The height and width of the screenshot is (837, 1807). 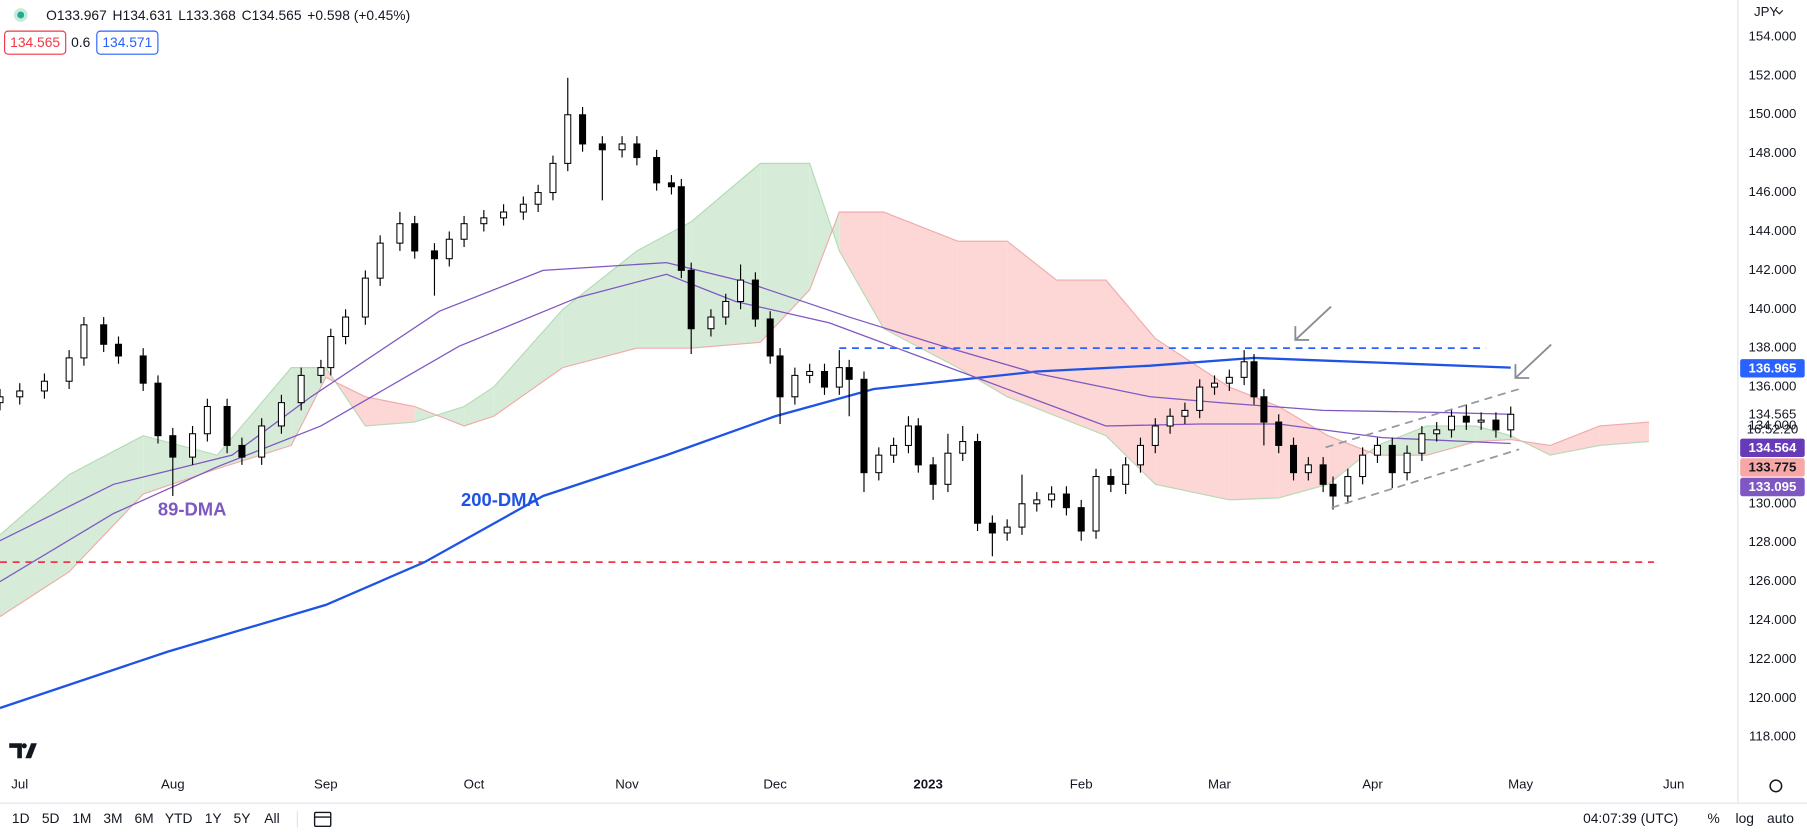 What do you see at coordinates (143, 818) in the screenshot?
I see `range-button: 6M` at bounding box center [143, 818].